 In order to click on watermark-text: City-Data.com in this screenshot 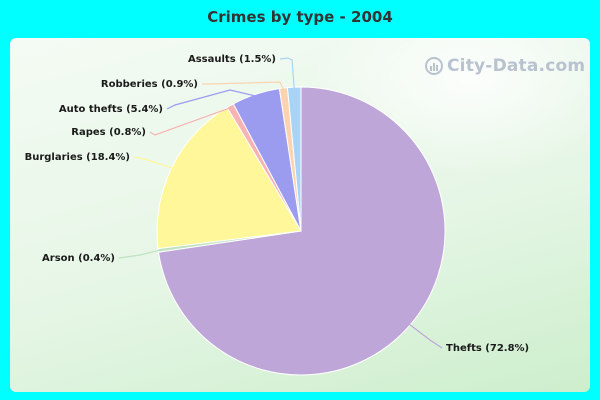, I will do `click(516, 66)`.